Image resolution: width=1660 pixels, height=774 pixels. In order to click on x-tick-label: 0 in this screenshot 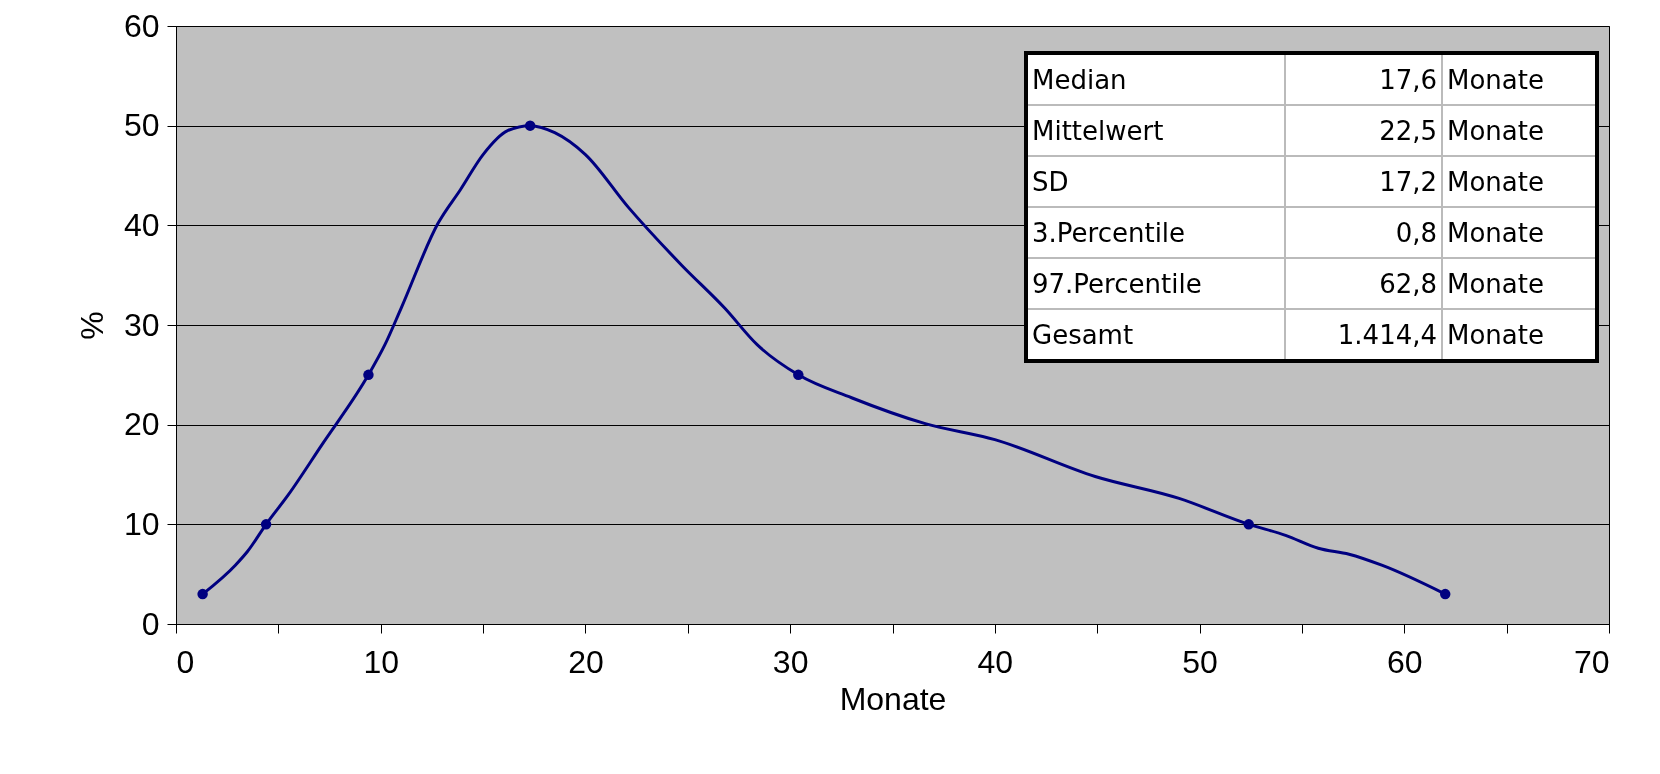, I will do `click(185, 661)`.